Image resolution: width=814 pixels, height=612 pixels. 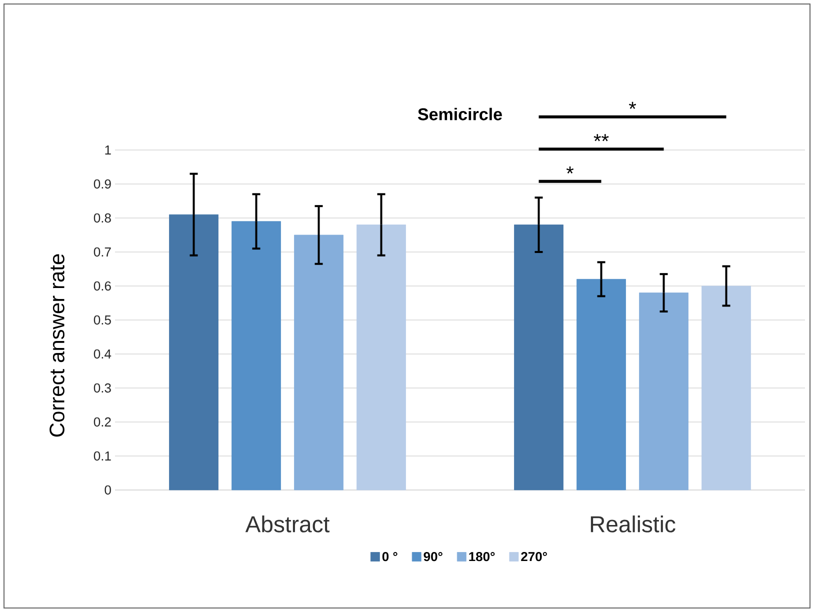 I want to click on legend-label: 90°, so click(x=433, y=557).